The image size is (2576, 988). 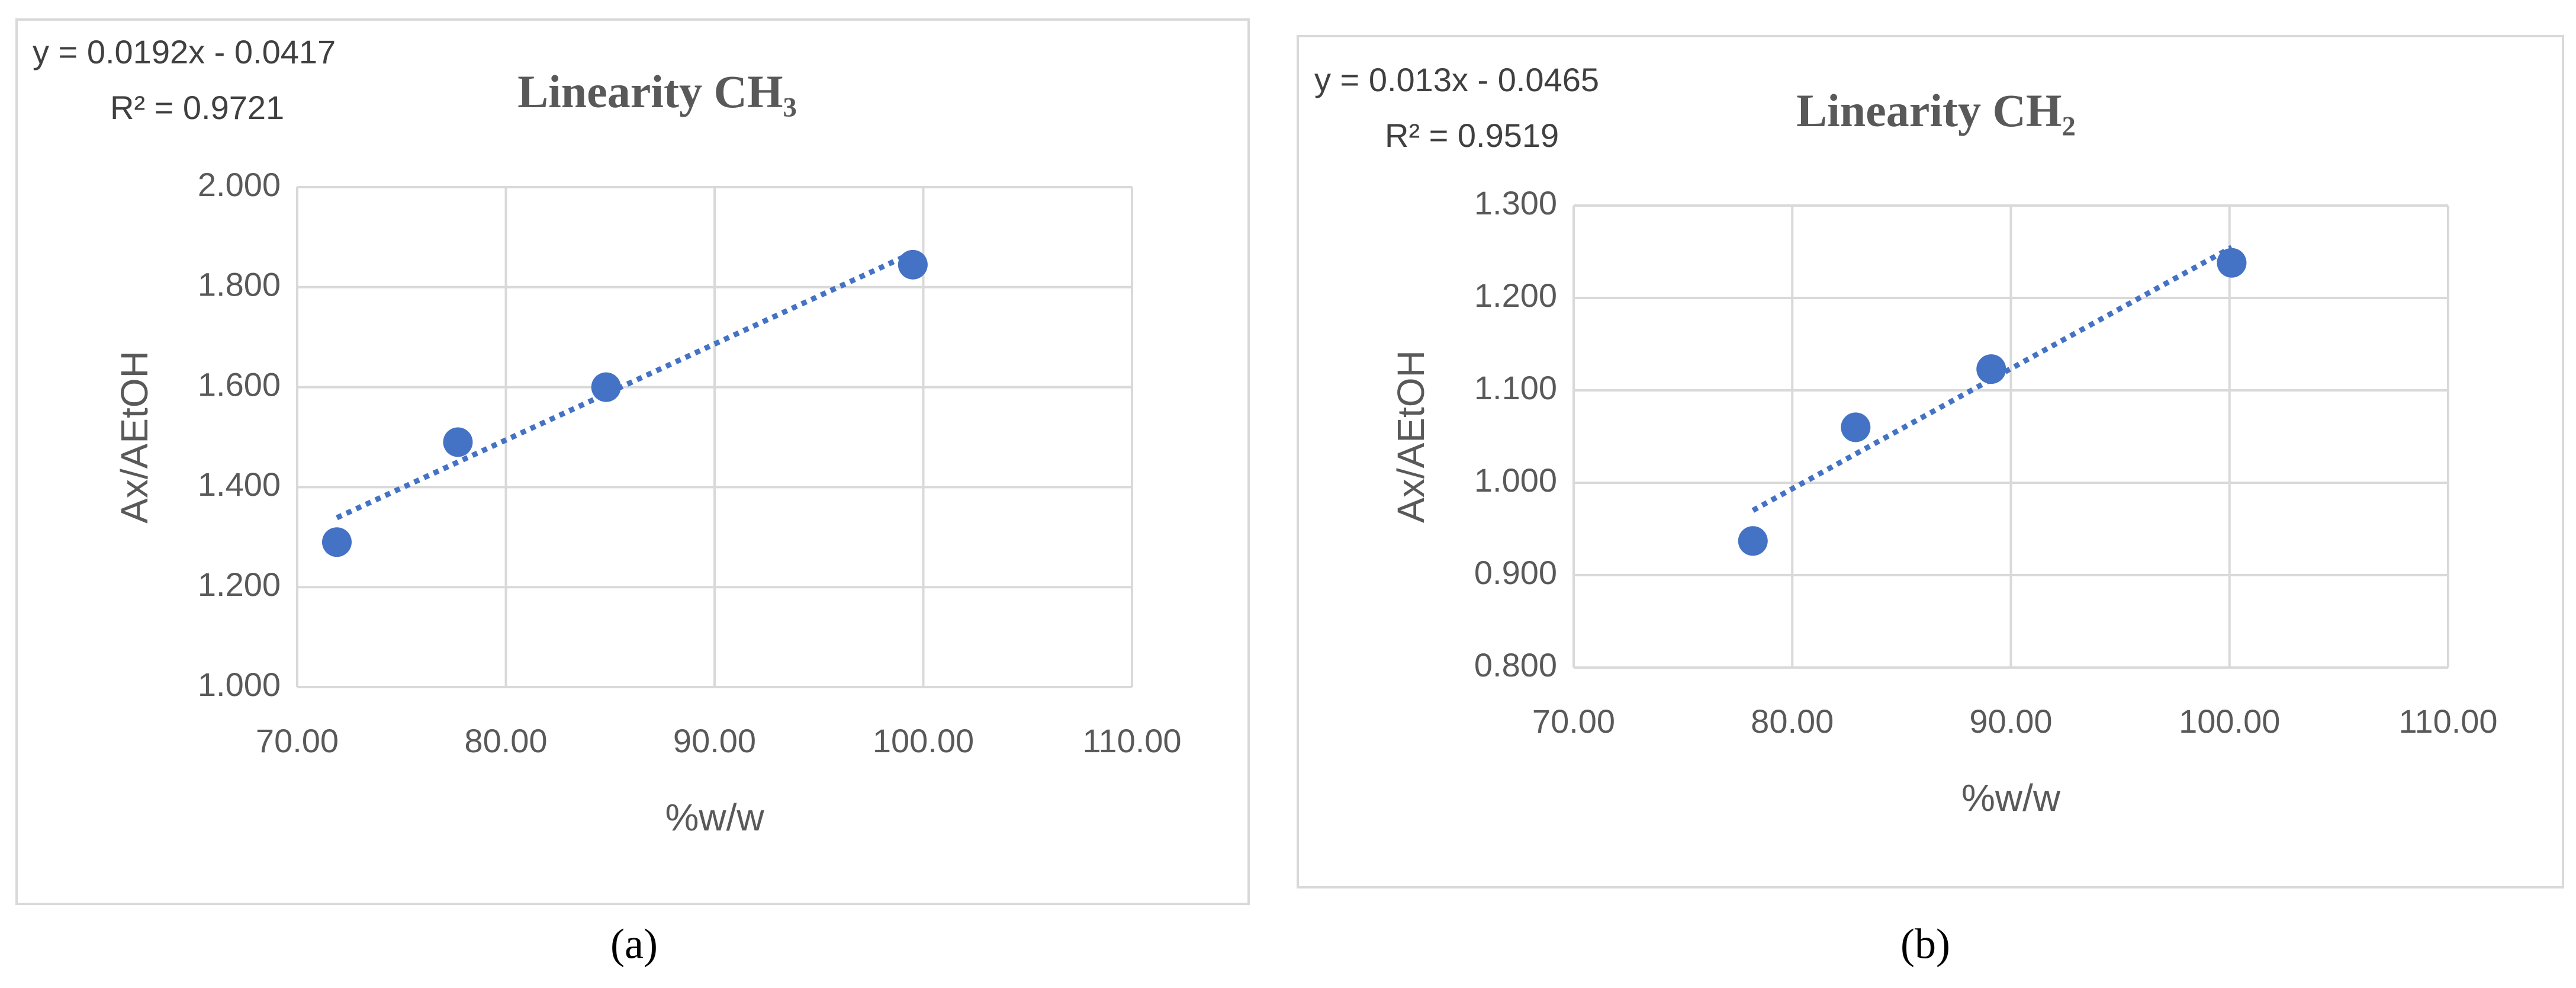 I want to click on y-tick-label: 2.000, so click(x=240, y=184).